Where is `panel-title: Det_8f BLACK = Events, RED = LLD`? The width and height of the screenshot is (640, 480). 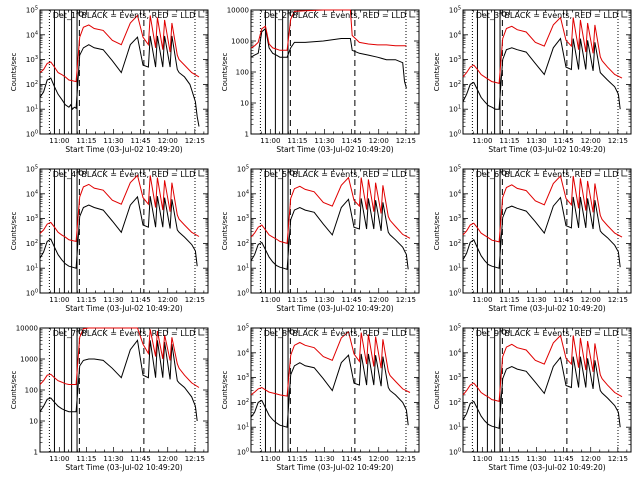 panel-title: Det_8f BLACK = Events, RED = LLD is located at coordinates (335, 333).